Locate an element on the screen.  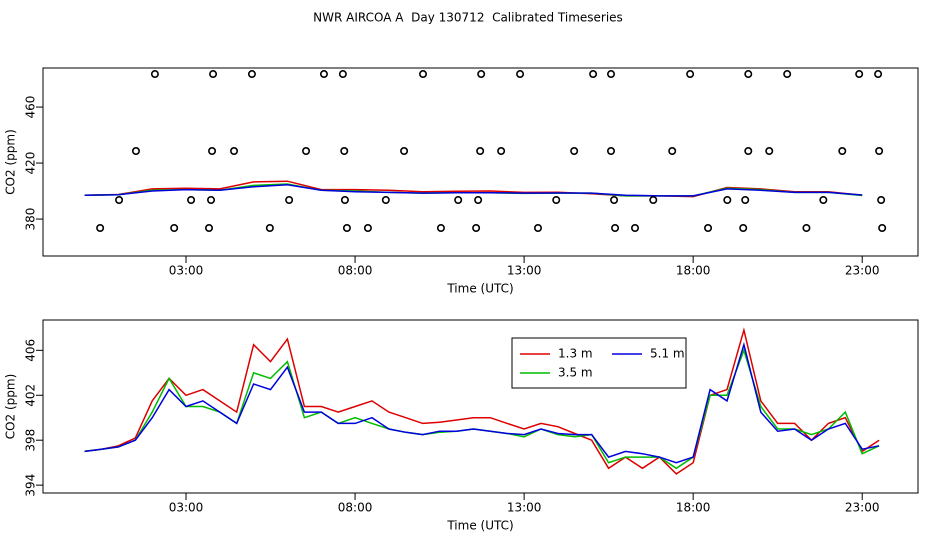
y-tick-label: 406 is located at coordinates (31, 350).